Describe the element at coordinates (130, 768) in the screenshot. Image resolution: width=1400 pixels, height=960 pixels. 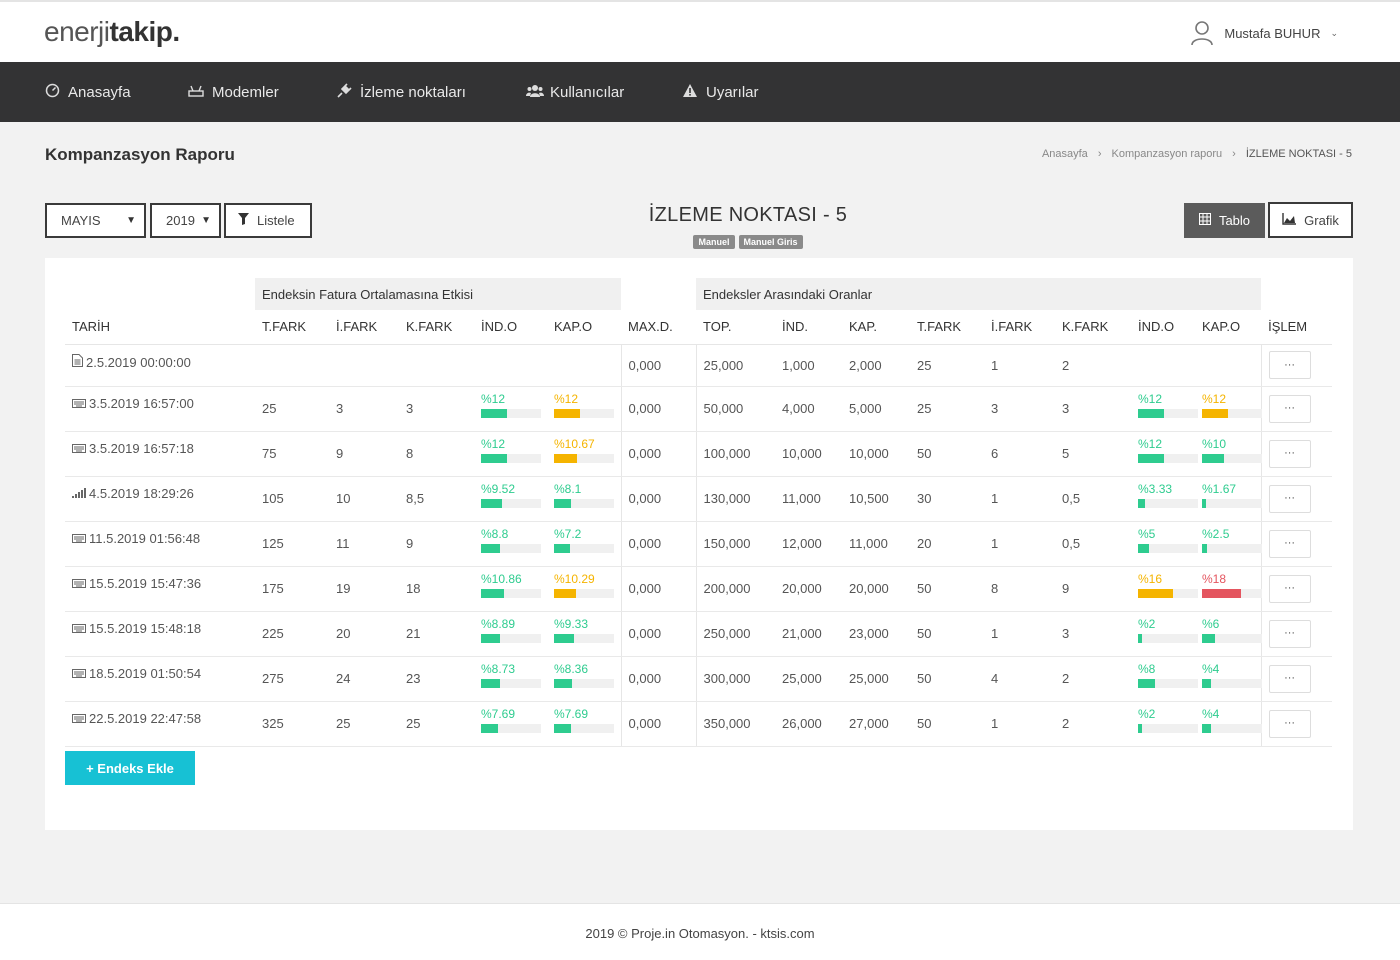
I see `add-index-button: + Endeks Ekle` at that location.